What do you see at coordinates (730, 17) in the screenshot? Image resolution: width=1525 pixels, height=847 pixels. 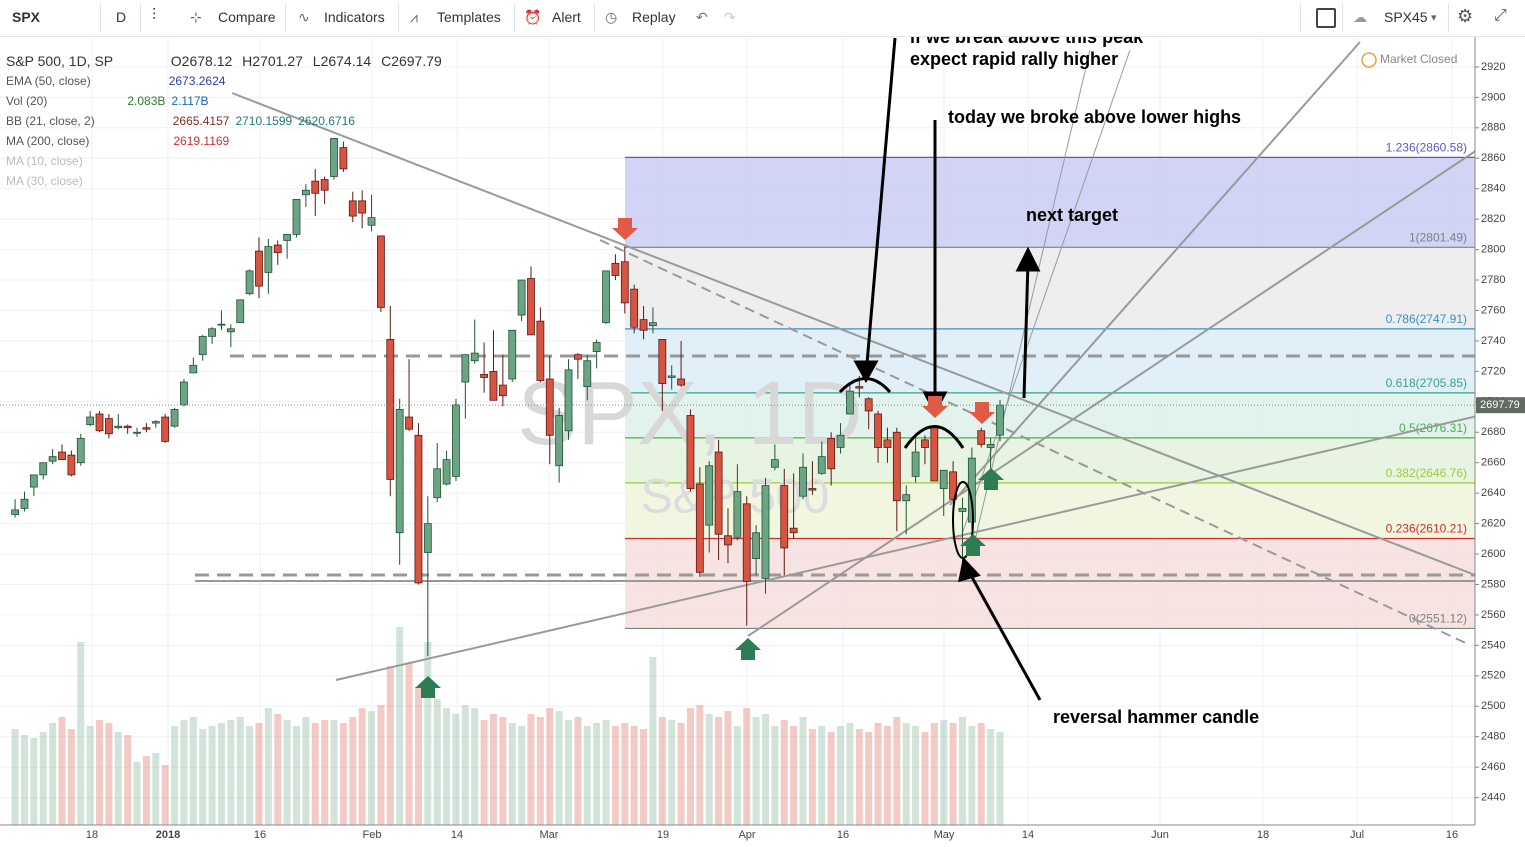 I see `redo-button: ↷` at bounding box center [730, 17].